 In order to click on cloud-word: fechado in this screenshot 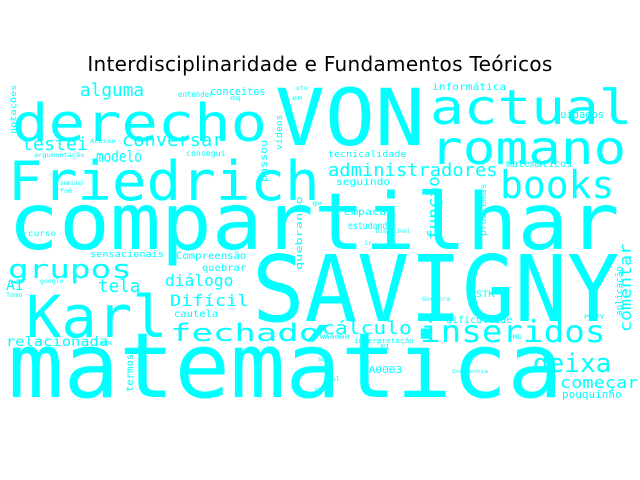, I will do `click(245, 332)`.